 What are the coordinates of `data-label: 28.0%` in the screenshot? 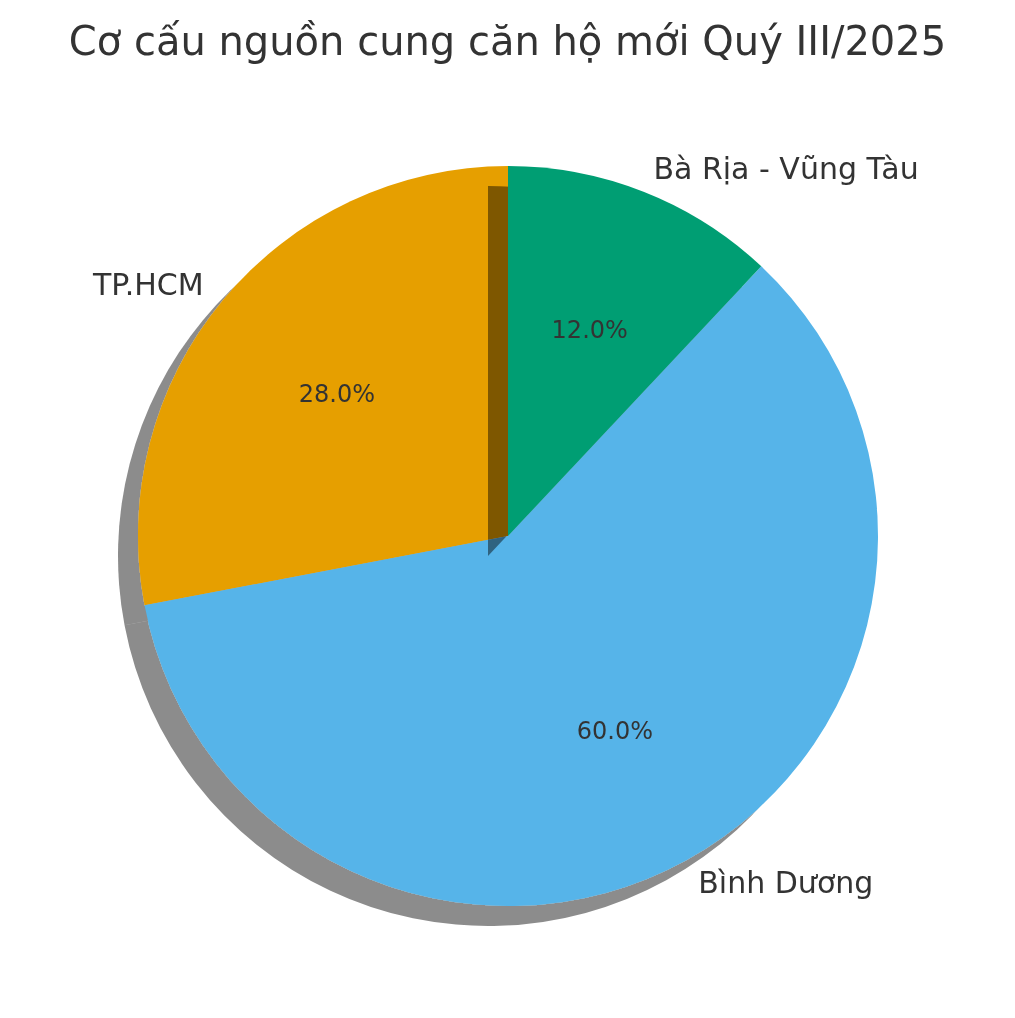 It's located at (337, 394).